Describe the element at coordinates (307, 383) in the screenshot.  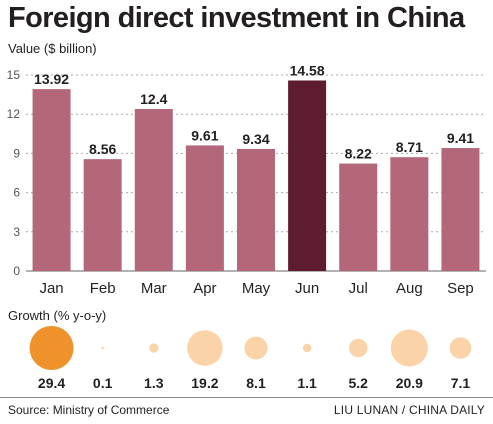
I see `growth-value-label: 1.1` at that location.